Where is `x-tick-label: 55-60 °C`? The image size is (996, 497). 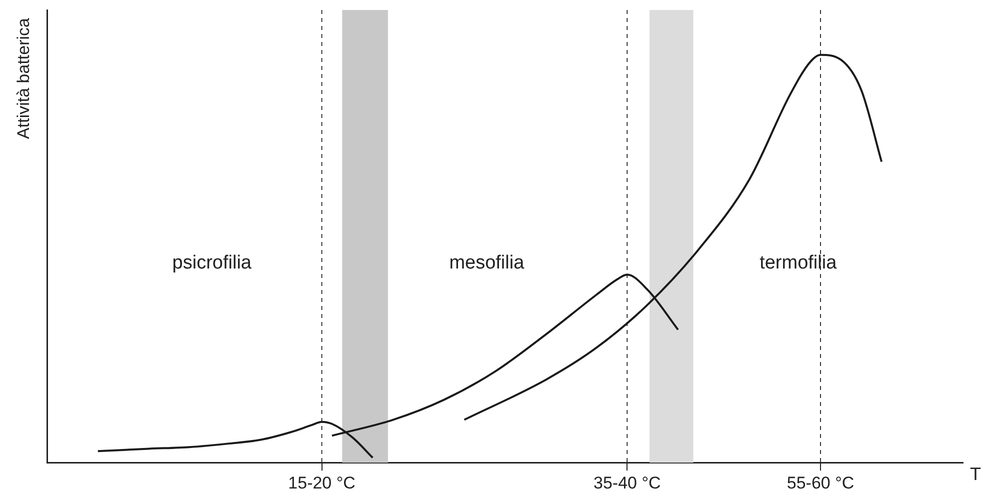 x-tick-label: 55-60 °C is located at coordinates (820, 482).